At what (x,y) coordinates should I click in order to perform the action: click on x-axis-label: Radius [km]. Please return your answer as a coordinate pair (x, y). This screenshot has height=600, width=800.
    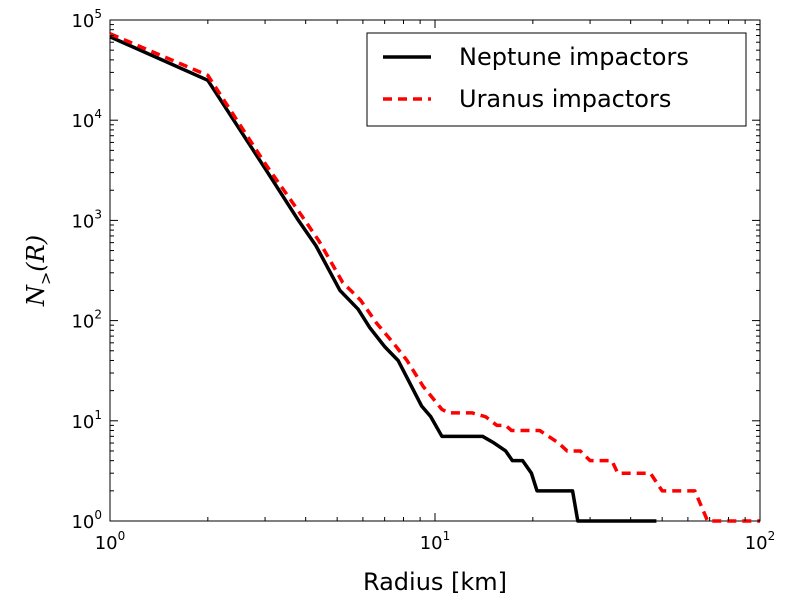
    Looking at the image, I should click on (435, 582).